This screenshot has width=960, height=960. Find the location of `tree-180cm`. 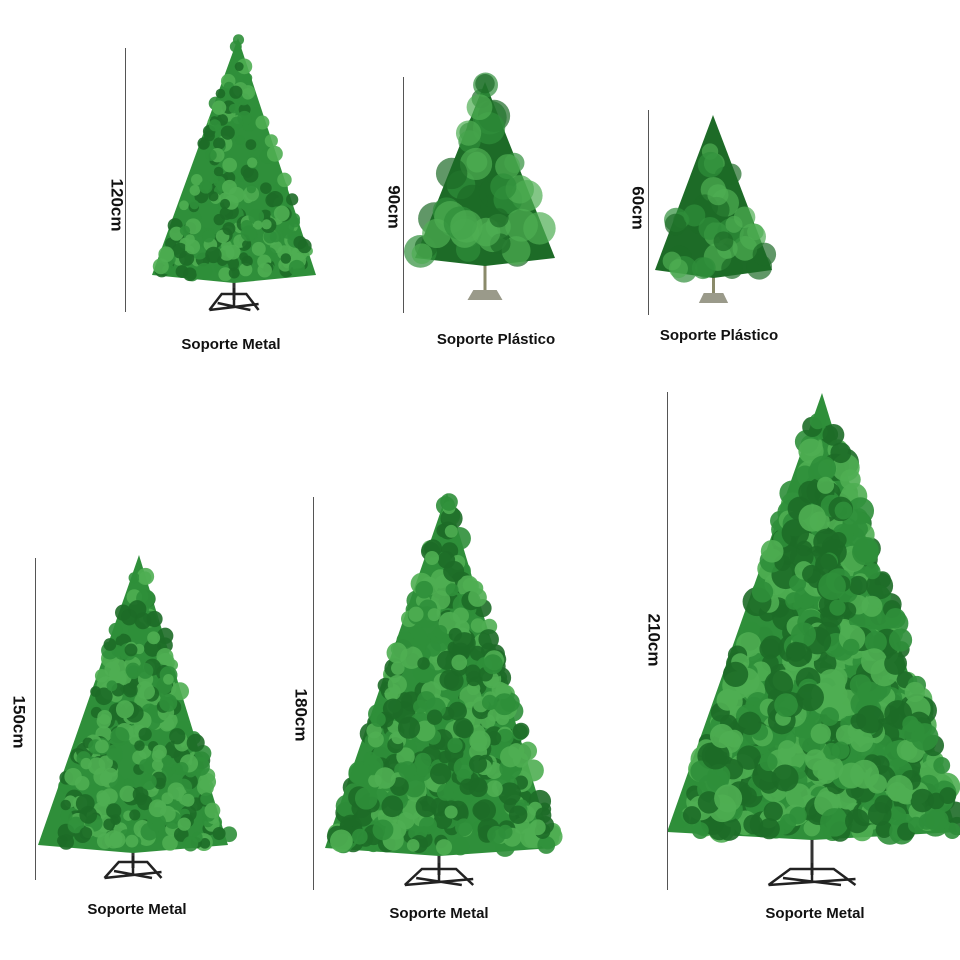

tree-180cm is located at coordinates (444, 690).